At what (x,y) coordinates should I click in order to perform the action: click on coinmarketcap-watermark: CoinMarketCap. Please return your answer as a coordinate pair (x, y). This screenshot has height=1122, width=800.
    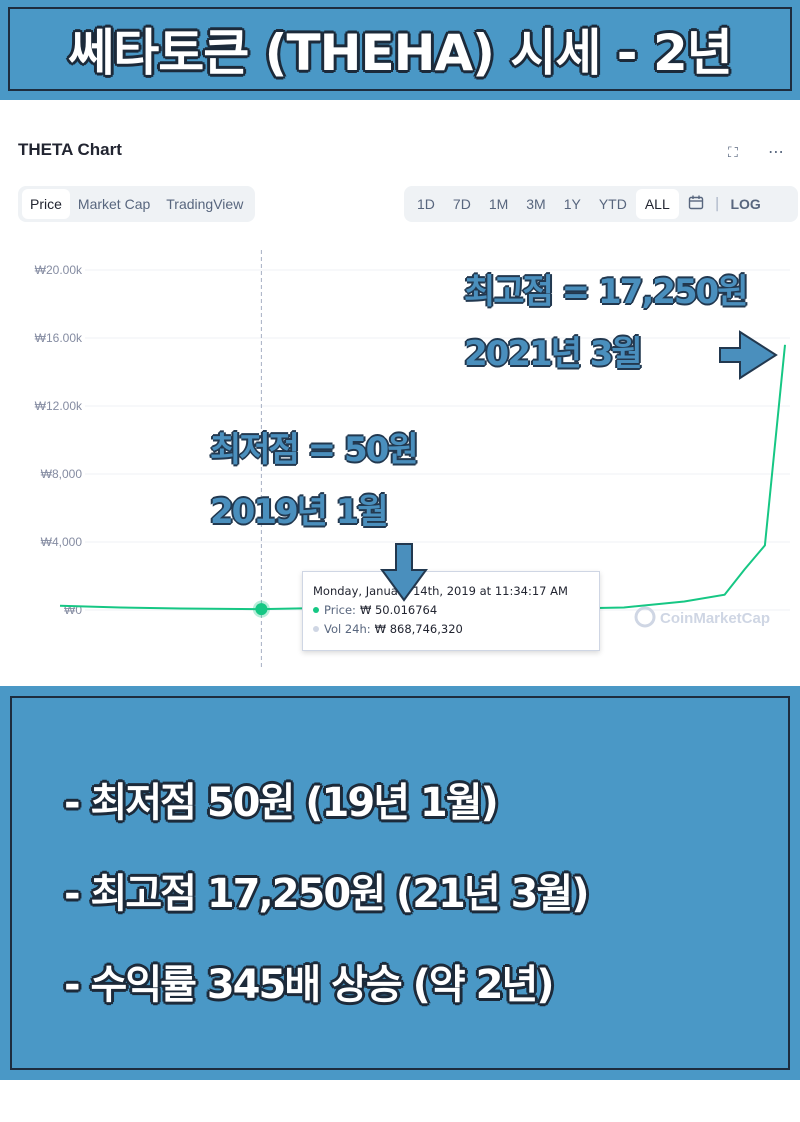
    Looking at the image, I should click on (702, 617).